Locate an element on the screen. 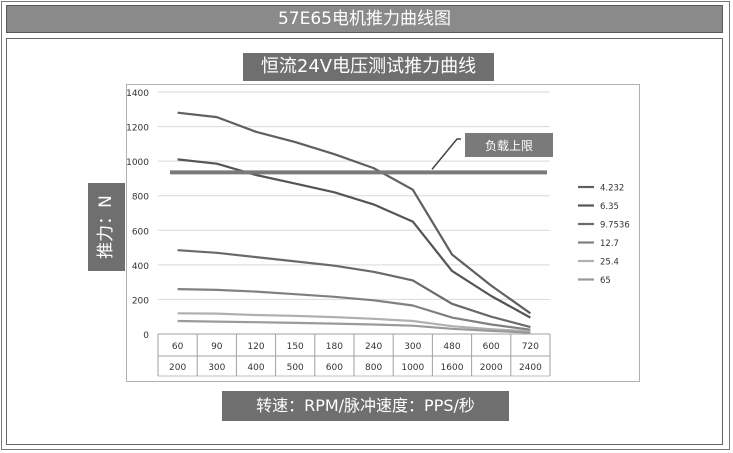  y-axis-label: 推力：N is located at coordinates (106, 227).